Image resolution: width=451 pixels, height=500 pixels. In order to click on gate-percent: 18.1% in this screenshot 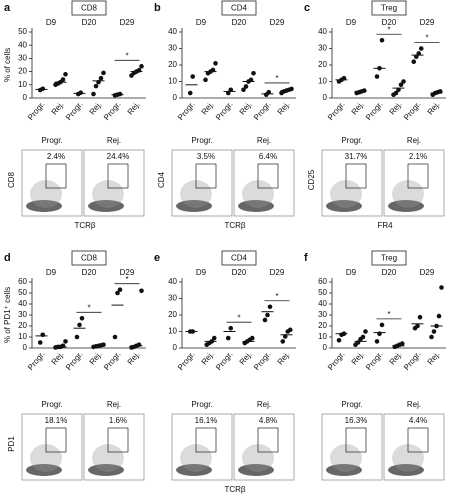, I will do `click(56, 420)`.